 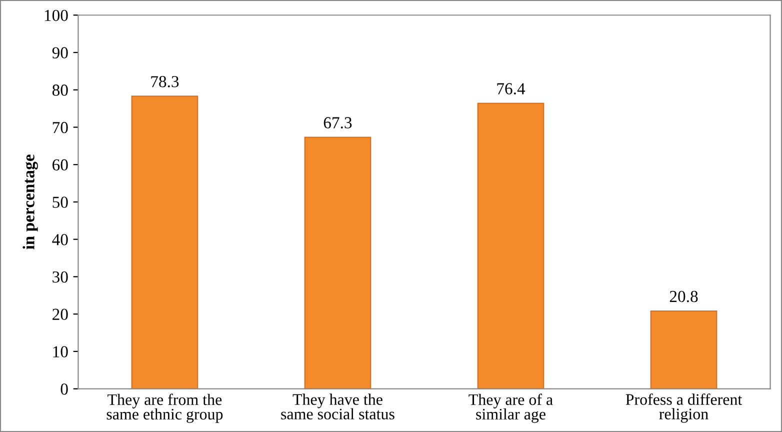 I want to click on x-tick-label: They are of a similar age, so click(x=510, y=408).